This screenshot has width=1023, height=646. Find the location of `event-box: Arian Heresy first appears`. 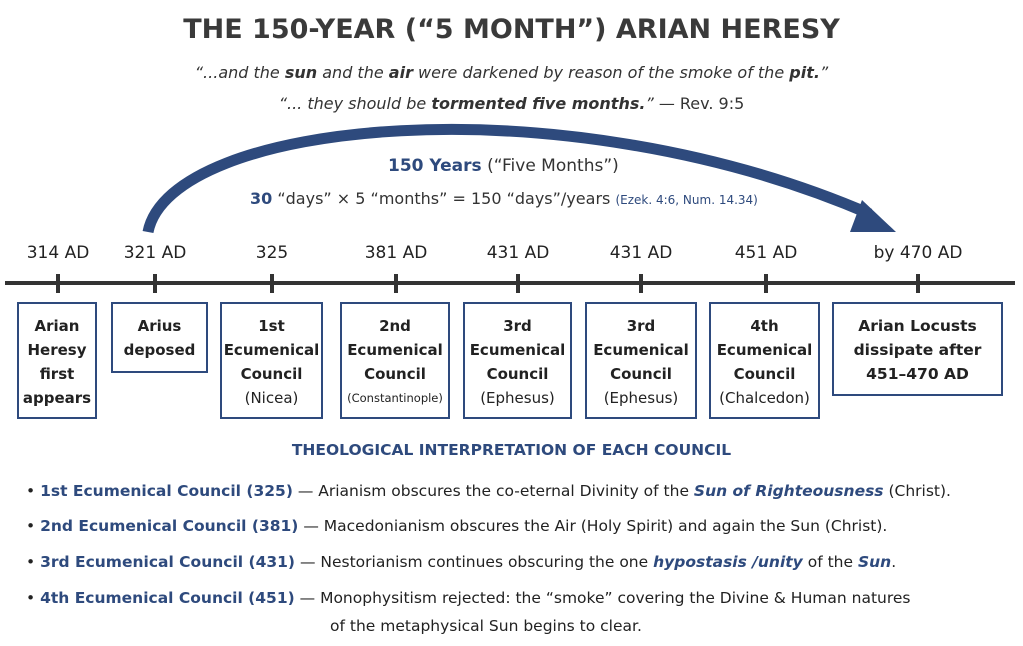

event-box: Arian Heresy first appears is located at coordinates (57, 360).